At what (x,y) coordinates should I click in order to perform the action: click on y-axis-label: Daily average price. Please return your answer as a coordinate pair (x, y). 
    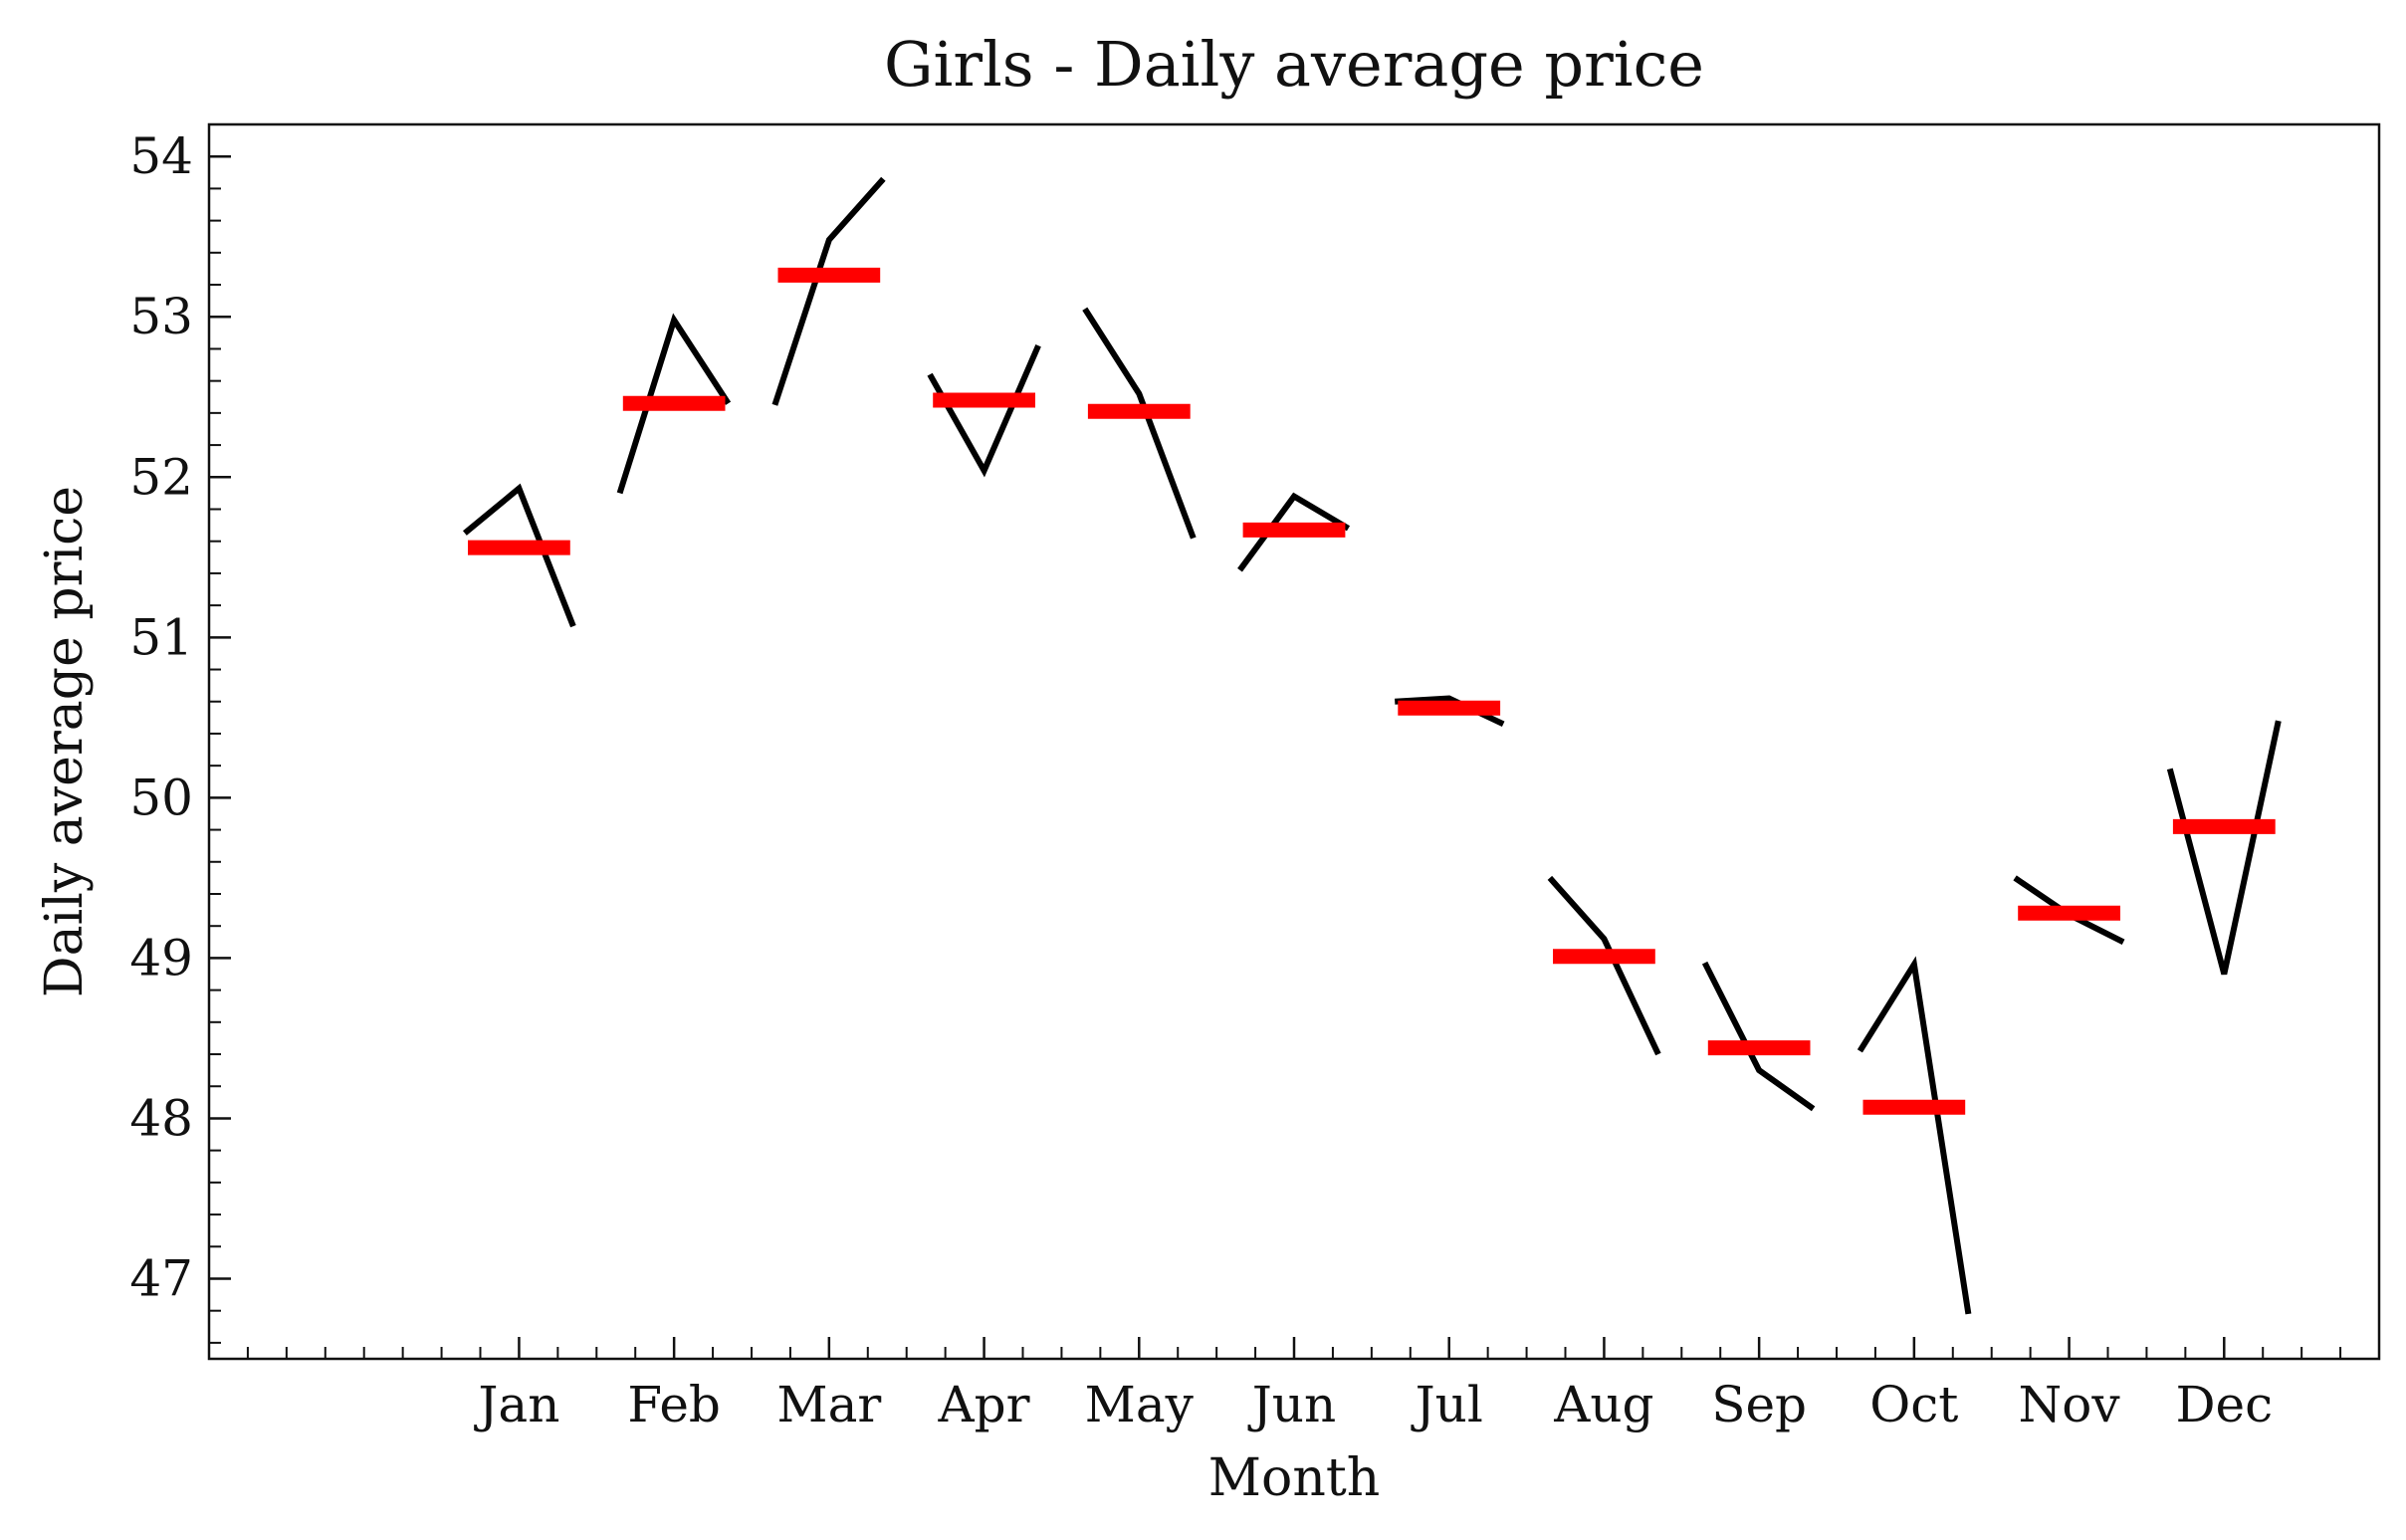
    Looking at the image, I should click on (65, 742).